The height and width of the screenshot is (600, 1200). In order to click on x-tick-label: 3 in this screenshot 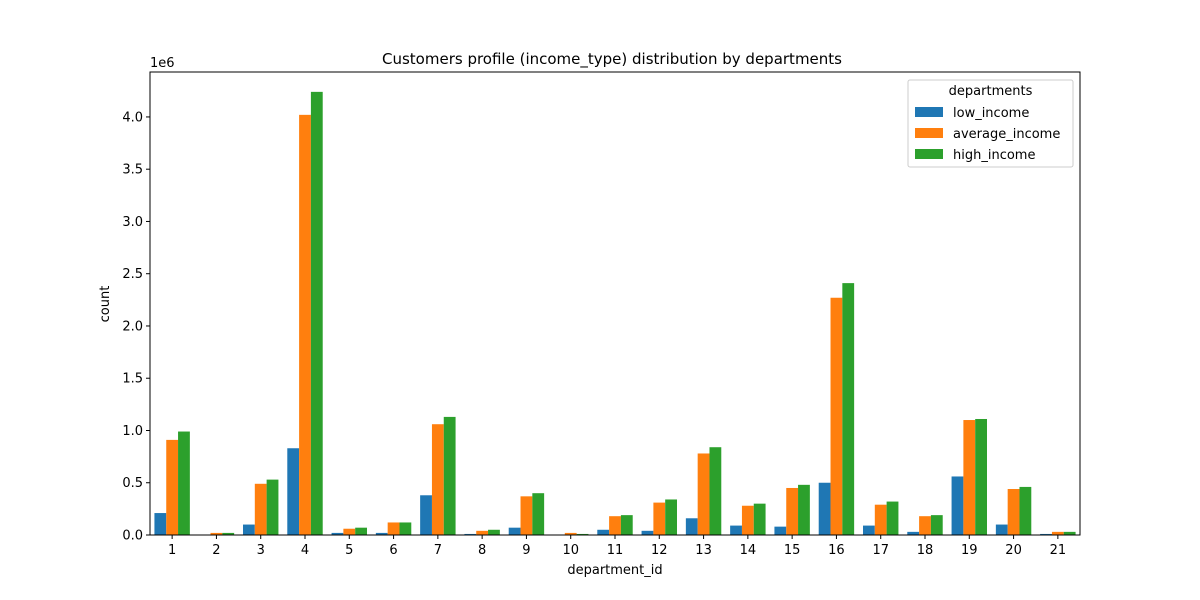, I will do `click(261, 550)`.